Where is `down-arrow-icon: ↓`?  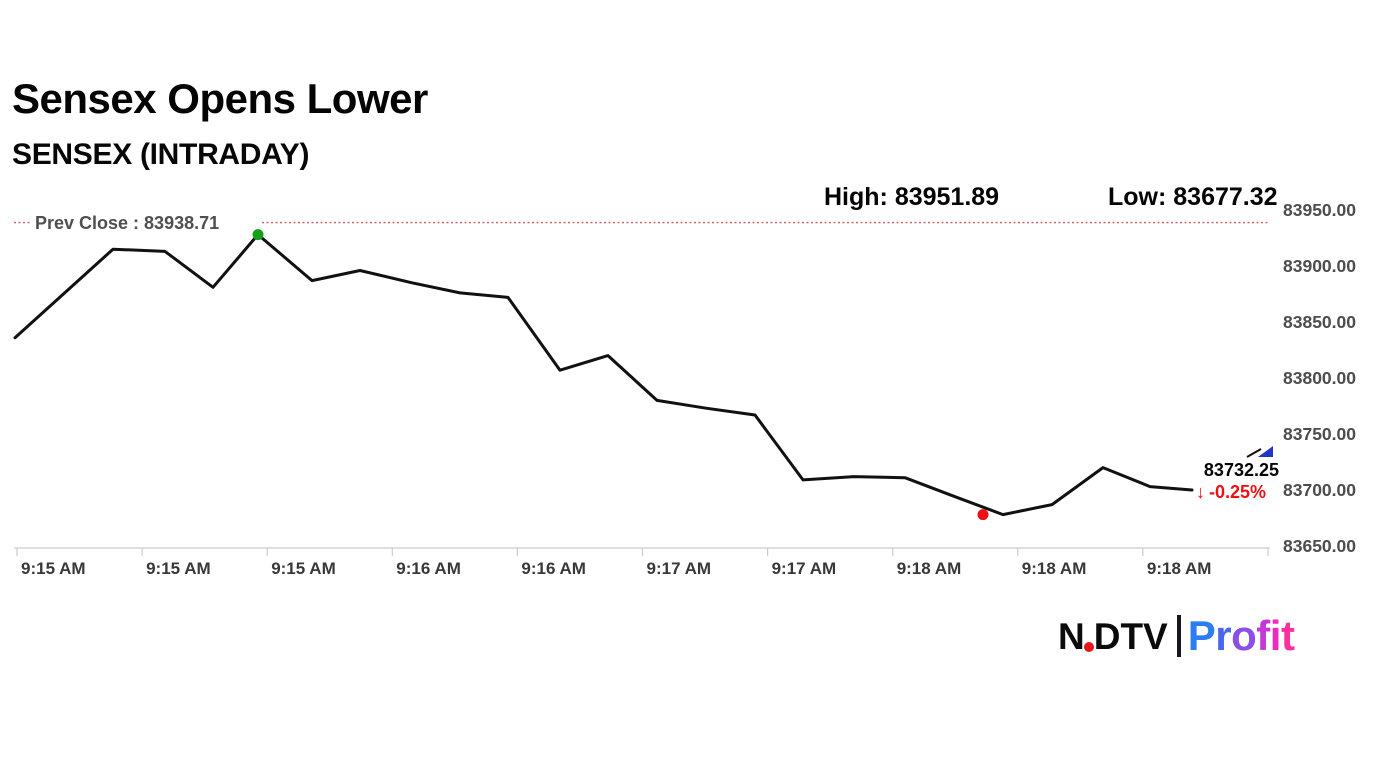 down-arrow-icon: ↓ is located at coordinates (1200, 492).